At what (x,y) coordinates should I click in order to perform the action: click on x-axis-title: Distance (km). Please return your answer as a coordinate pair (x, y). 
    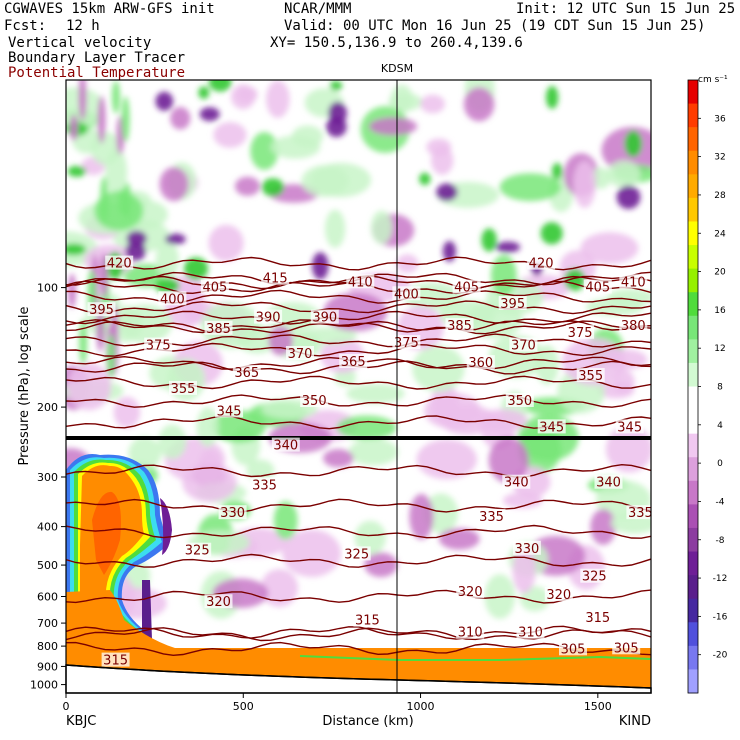
    Looking at the image, I should click on (367, 721).